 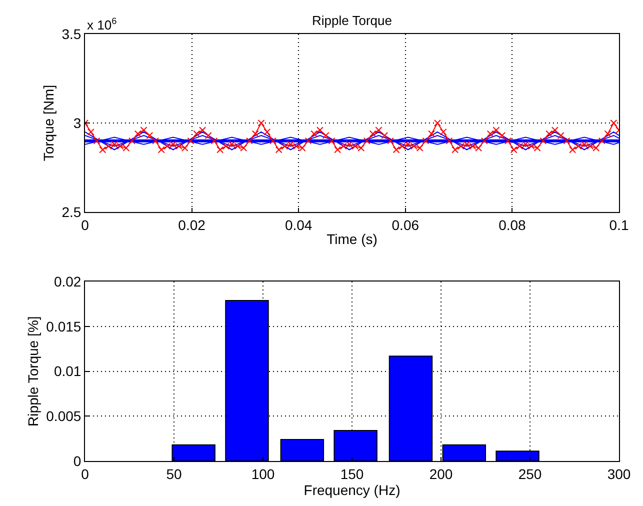 I want to click on y-tick-label: 2.5, so click(x=72, y=212).